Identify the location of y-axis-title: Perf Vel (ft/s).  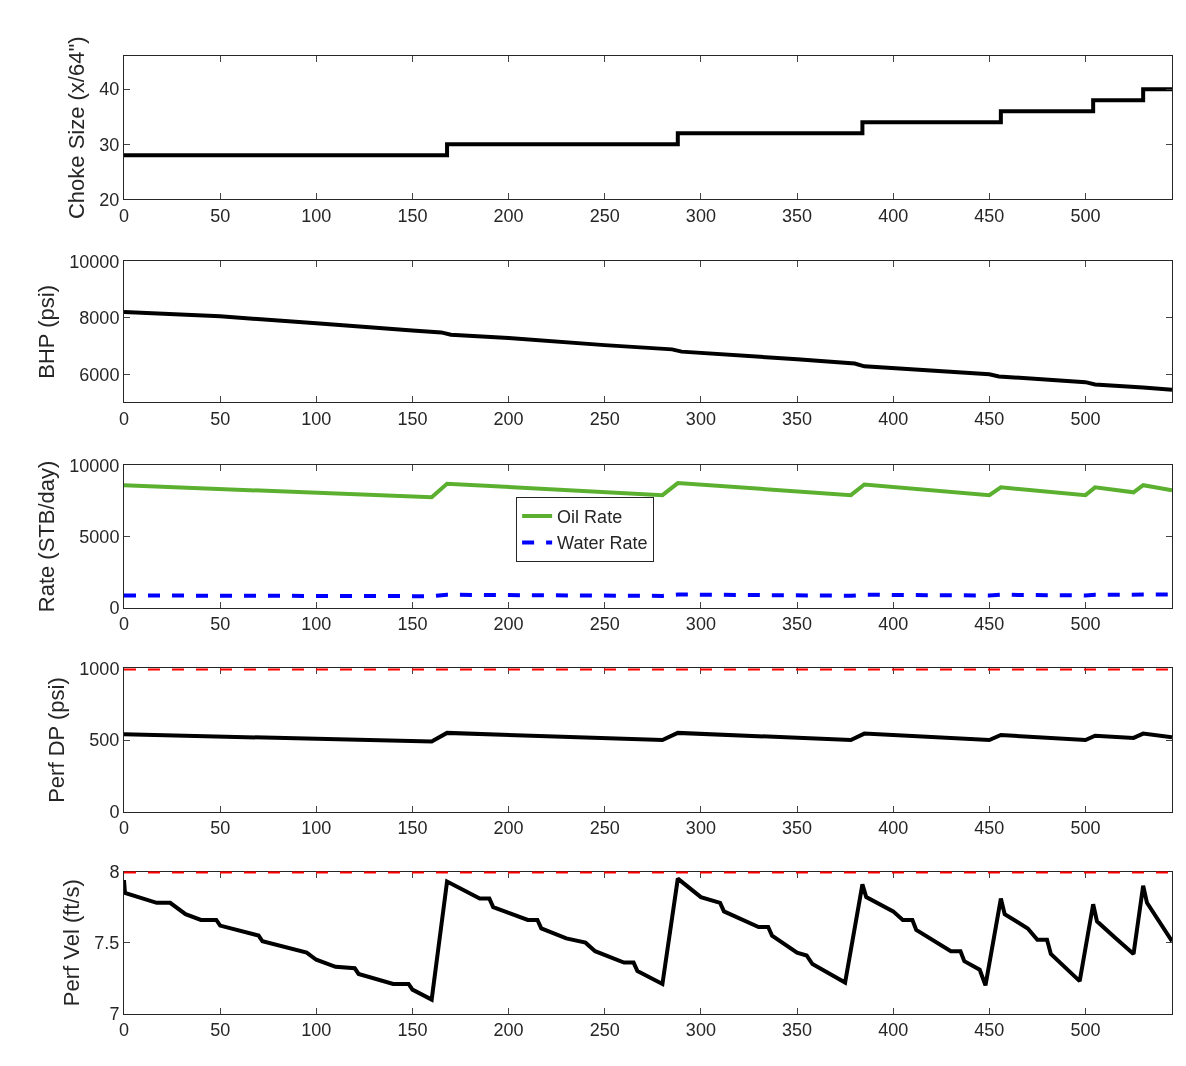
(72, 943).